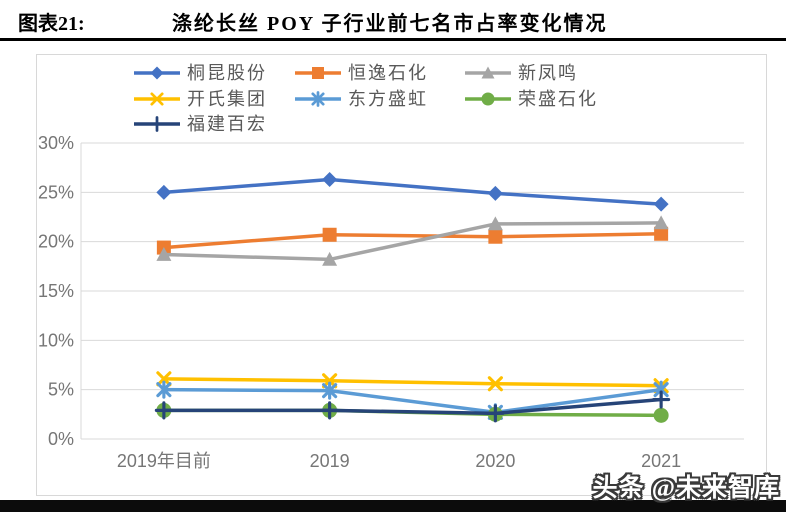  Describe the element at coordinates (393, 506) in the screenshot. I see `bottom-bar` at that location.